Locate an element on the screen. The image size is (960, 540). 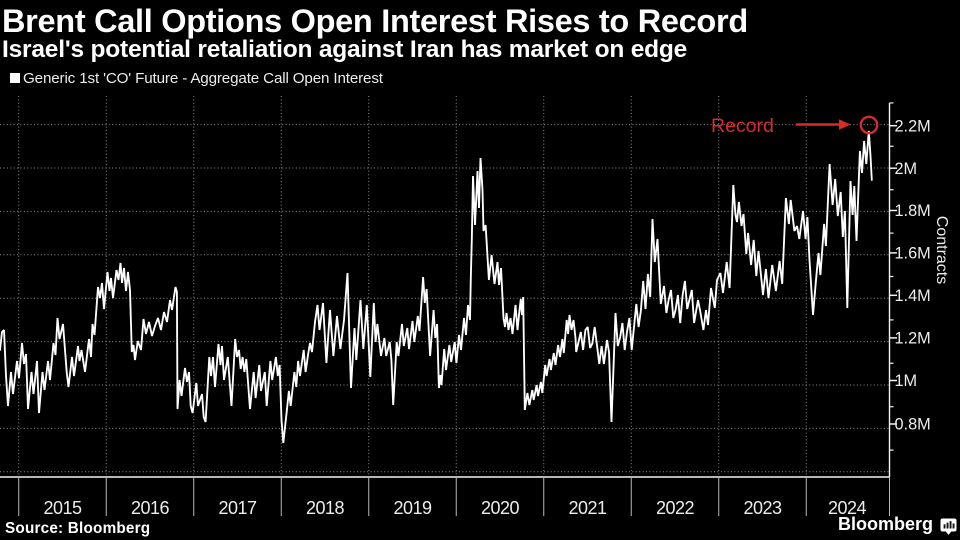
svg-text: 1.6M is located at coordinates (913, 254).